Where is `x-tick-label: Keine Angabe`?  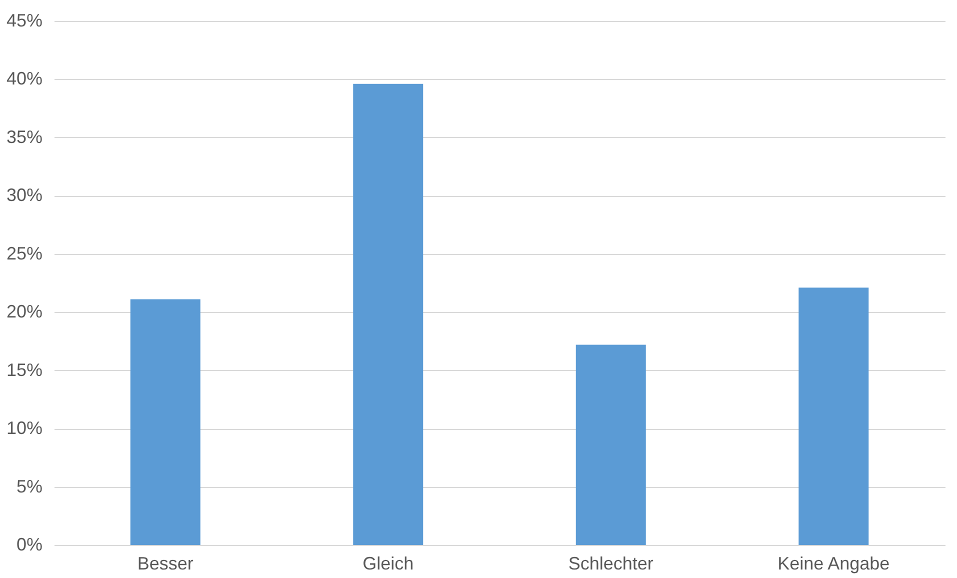 x-tick-label: Keine Angabe is located at coordinates (834, 564).